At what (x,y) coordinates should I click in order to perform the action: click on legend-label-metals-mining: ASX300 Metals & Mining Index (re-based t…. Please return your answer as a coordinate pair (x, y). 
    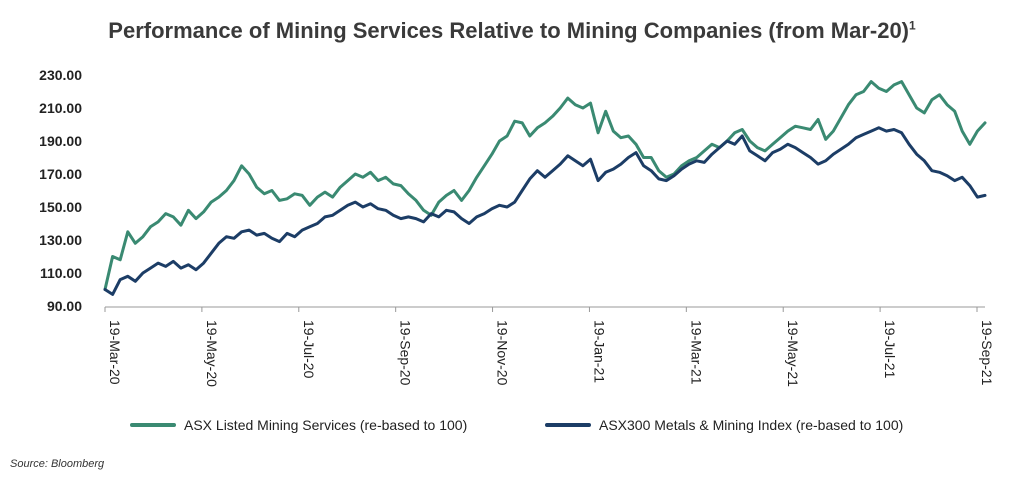
    Looking at the image, I should click on (751, 425).